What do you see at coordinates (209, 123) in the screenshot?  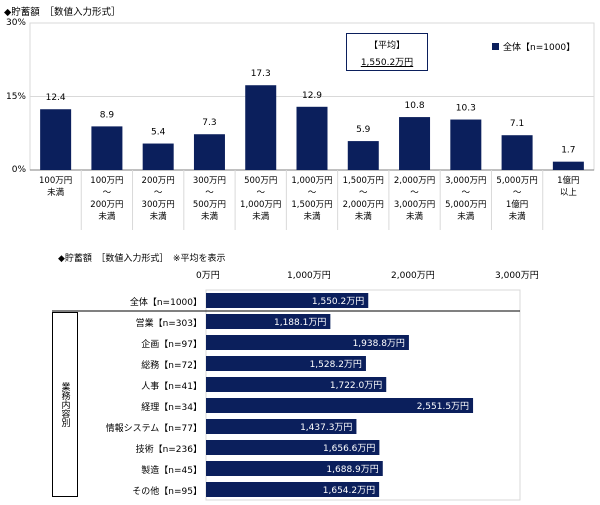 I see `value-label-3: 7.3` at bounding box center [209, 123].